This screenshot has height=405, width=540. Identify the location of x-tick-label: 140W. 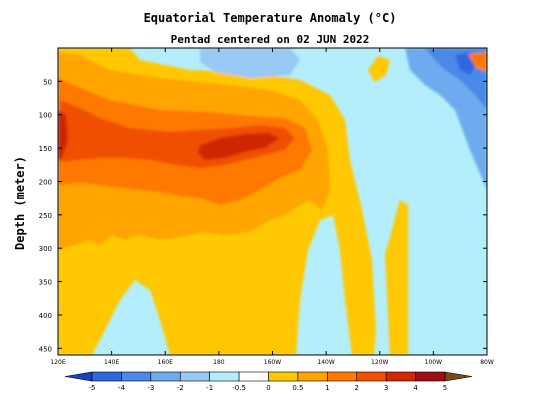
(325, 362).